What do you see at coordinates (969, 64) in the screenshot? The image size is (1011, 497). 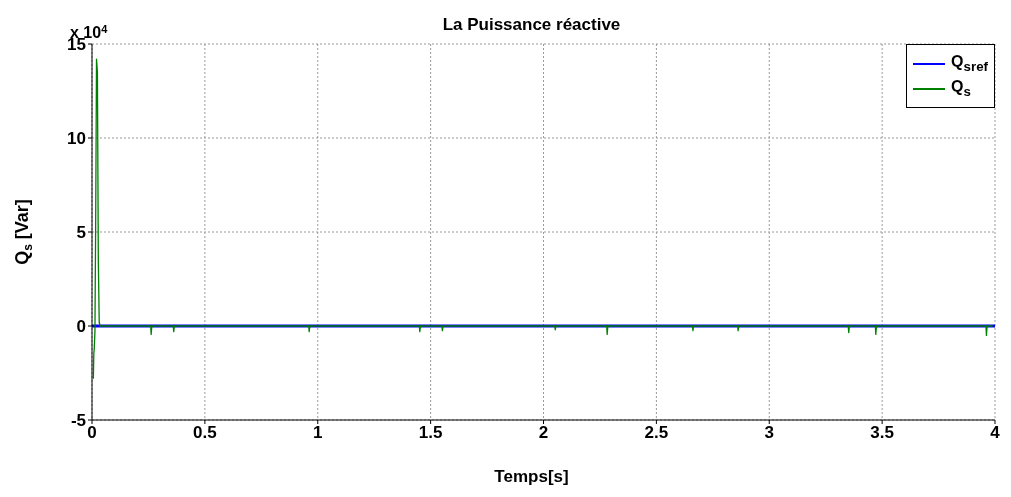 I see `legend-label: Q$_{sref}$` at bounding box center [969, 64].